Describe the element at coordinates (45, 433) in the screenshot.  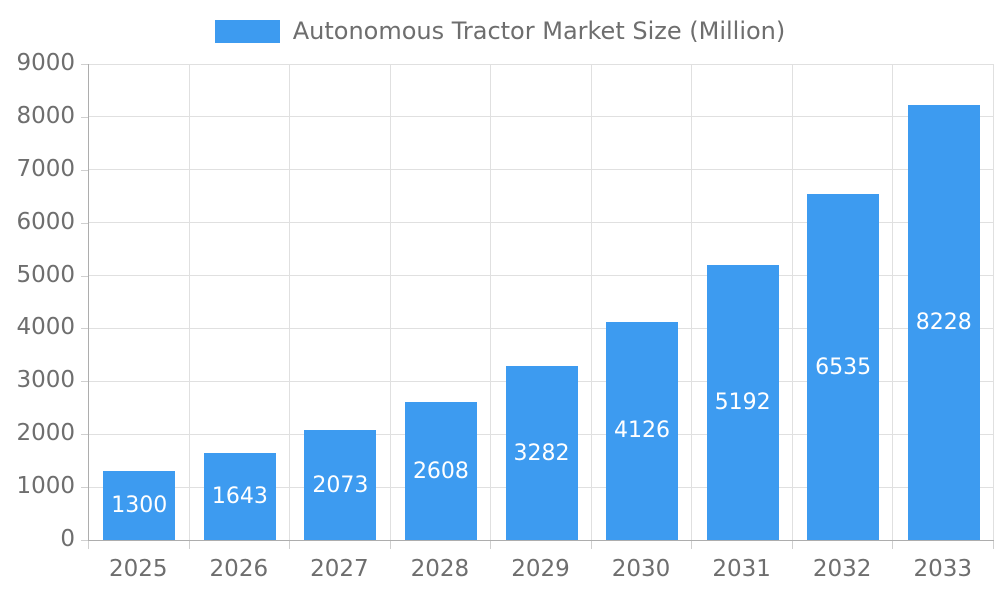
I see `y-axis-label: 2000` at that location.